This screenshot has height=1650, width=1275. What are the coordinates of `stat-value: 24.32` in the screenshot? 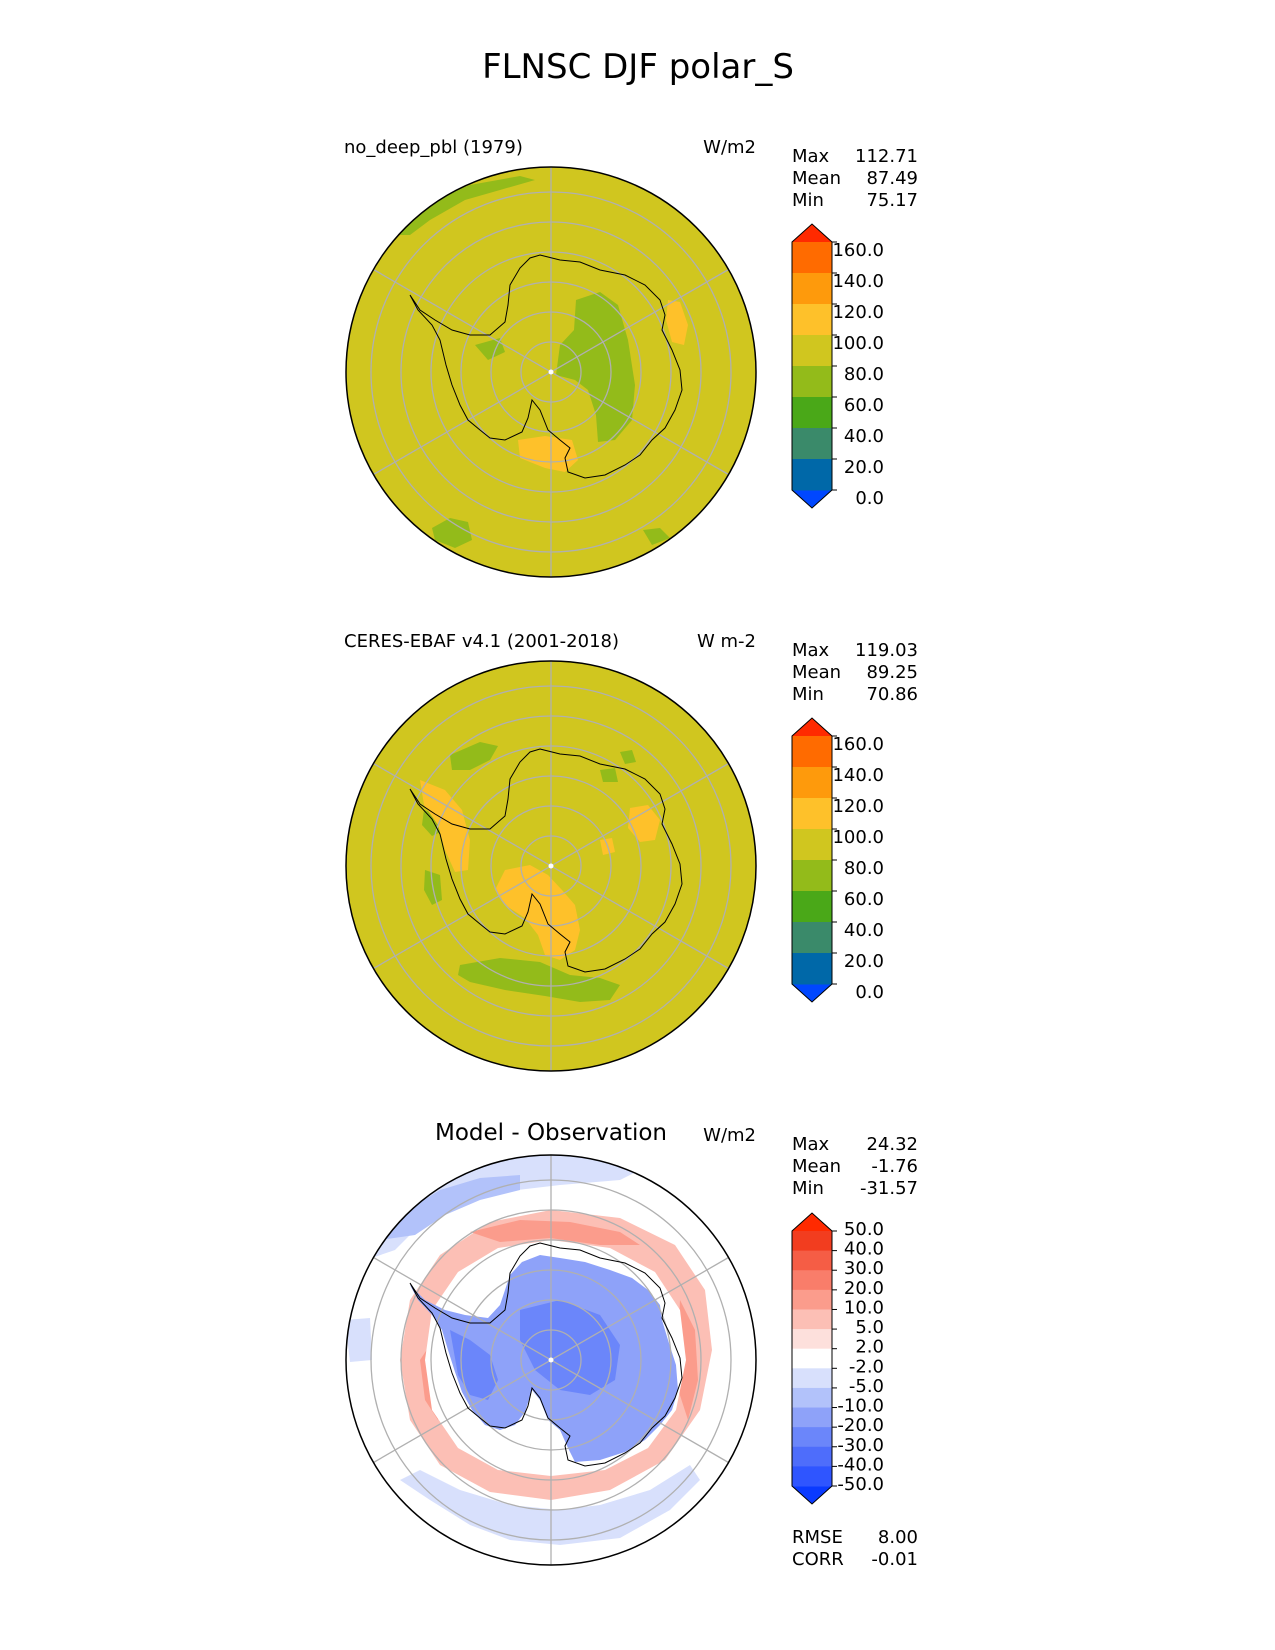 It's located at (892, 1144).